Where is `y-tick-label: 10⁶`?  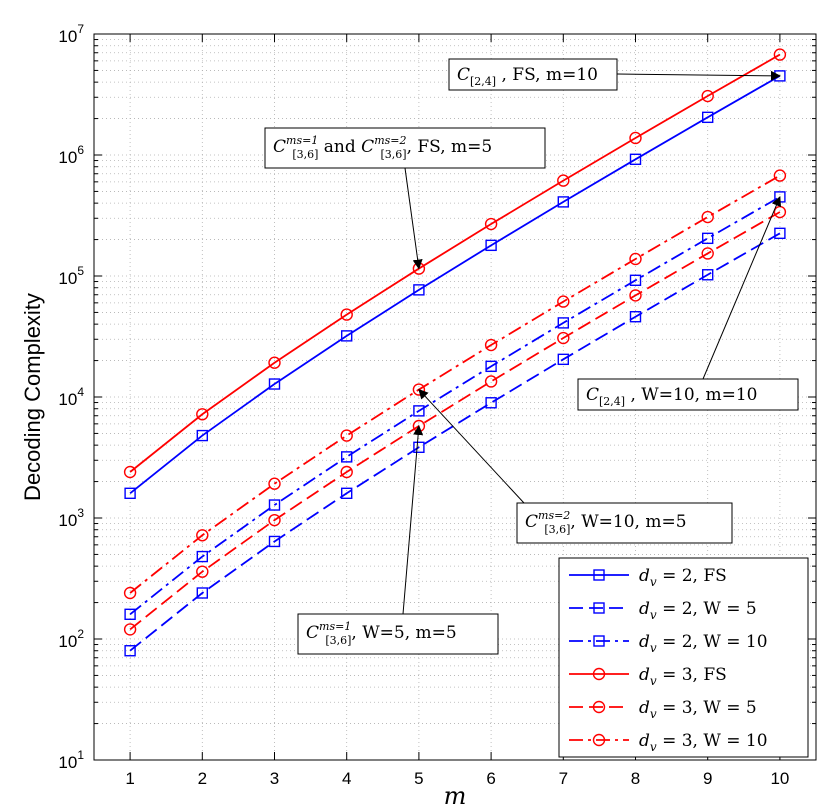 y-tick-label: 10⁶ is located at coordinates (71, 155).